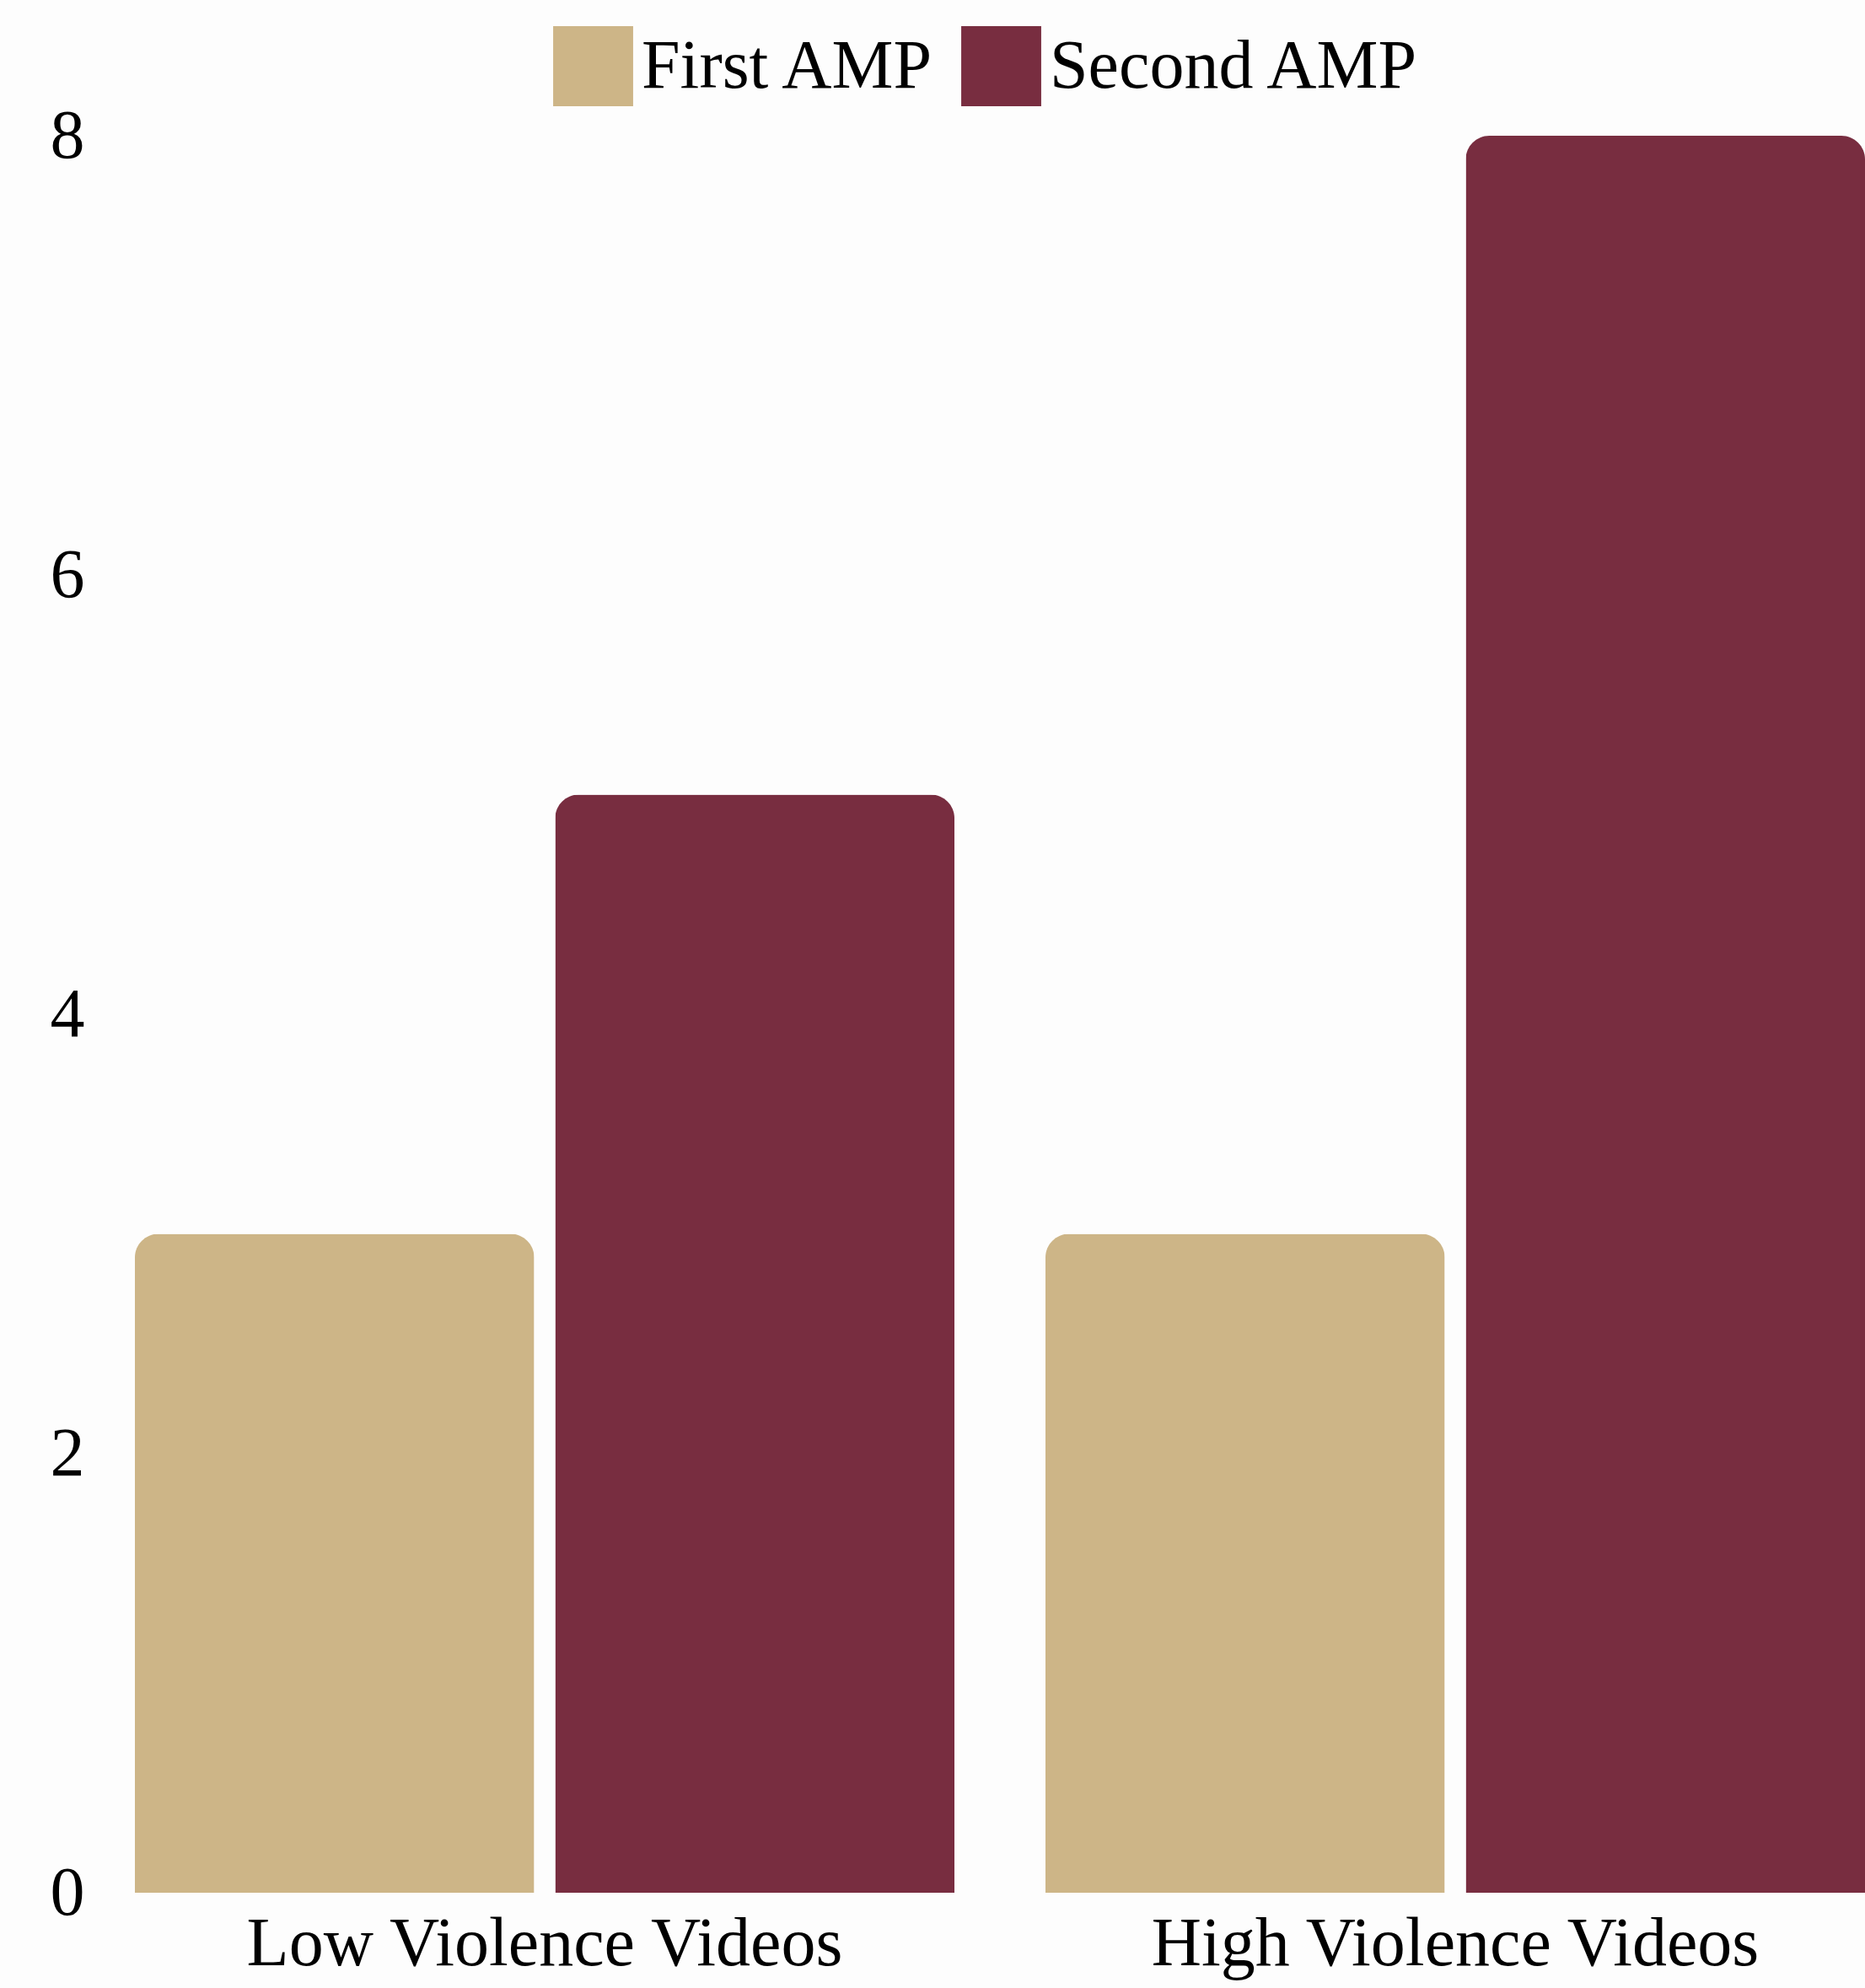 This screenshot has height=1988, width=1865. What do you see at coordinates (1456, 1941) in the screenshot?
I see `x-tick-label: High Violence Videos` at bounding box center [1456, 1941].